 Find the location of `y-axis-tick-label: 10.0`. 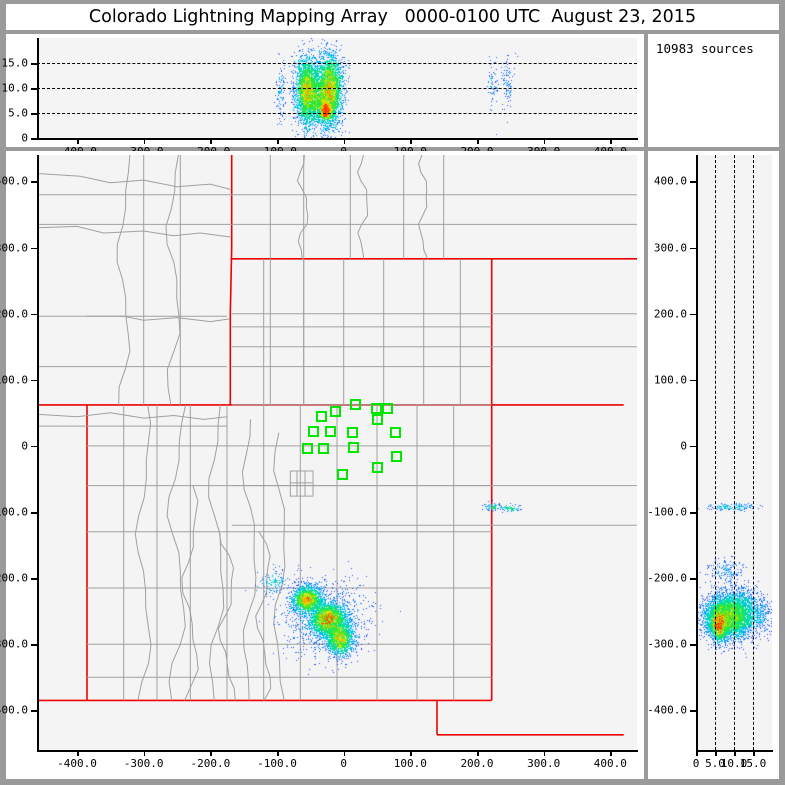

y-axis-tick-label: 10.0 is located at coordinates (15, 88).